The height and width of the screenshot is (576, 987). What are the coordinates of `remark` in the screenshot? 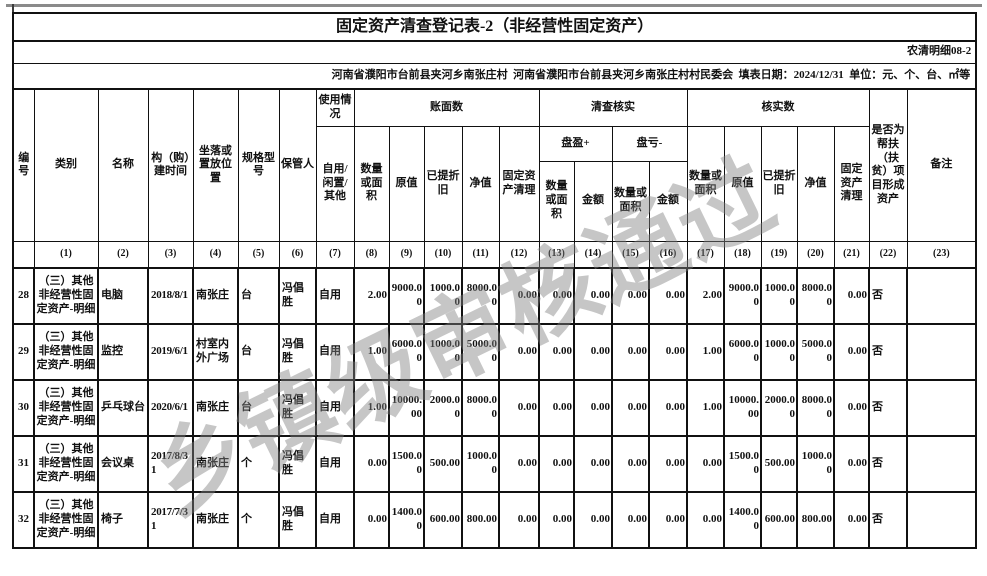 It's located at (941, 296).